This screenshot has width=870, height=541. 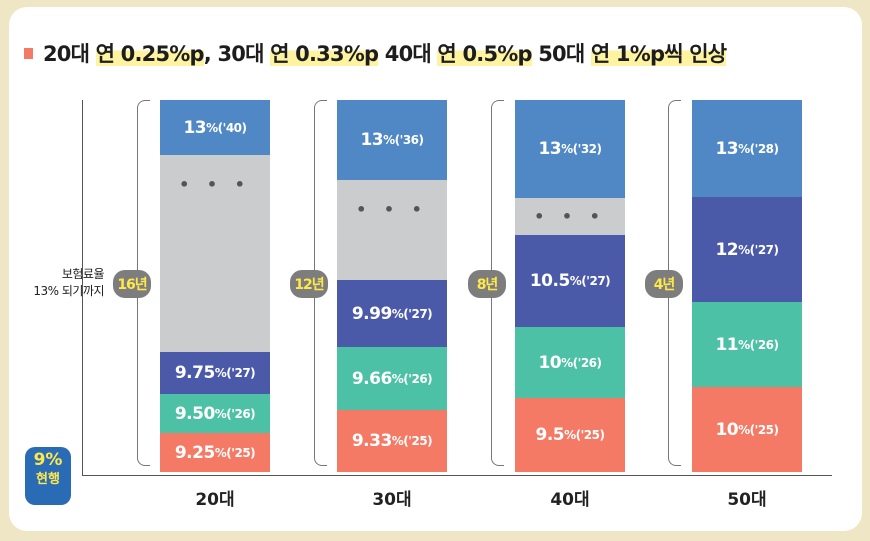 I want to click on current-rate-badge: 9% 현행, so click(x=48, y=476).